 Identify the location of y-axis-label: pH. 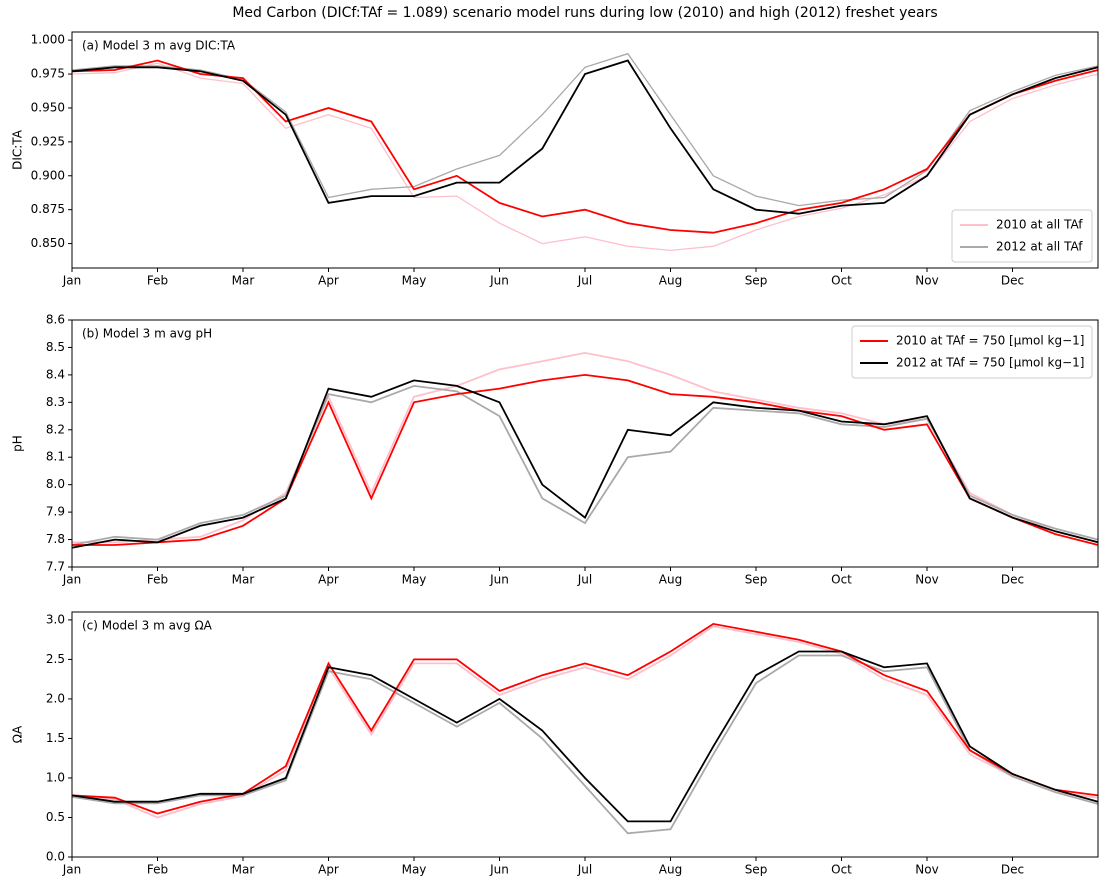
(18, 443).